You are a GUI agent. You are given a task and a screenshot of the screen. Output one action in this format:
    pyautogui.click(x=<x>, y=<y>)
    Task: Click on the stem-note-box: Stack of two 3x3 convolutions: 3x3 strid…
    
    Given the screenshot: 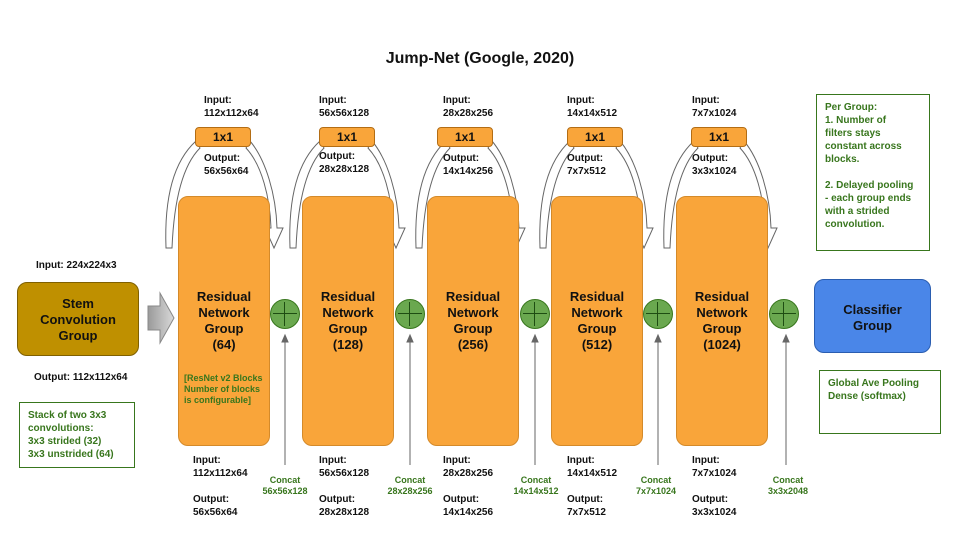 What is the action you would take?
    pyautogui.click(x=77, y=435)
    